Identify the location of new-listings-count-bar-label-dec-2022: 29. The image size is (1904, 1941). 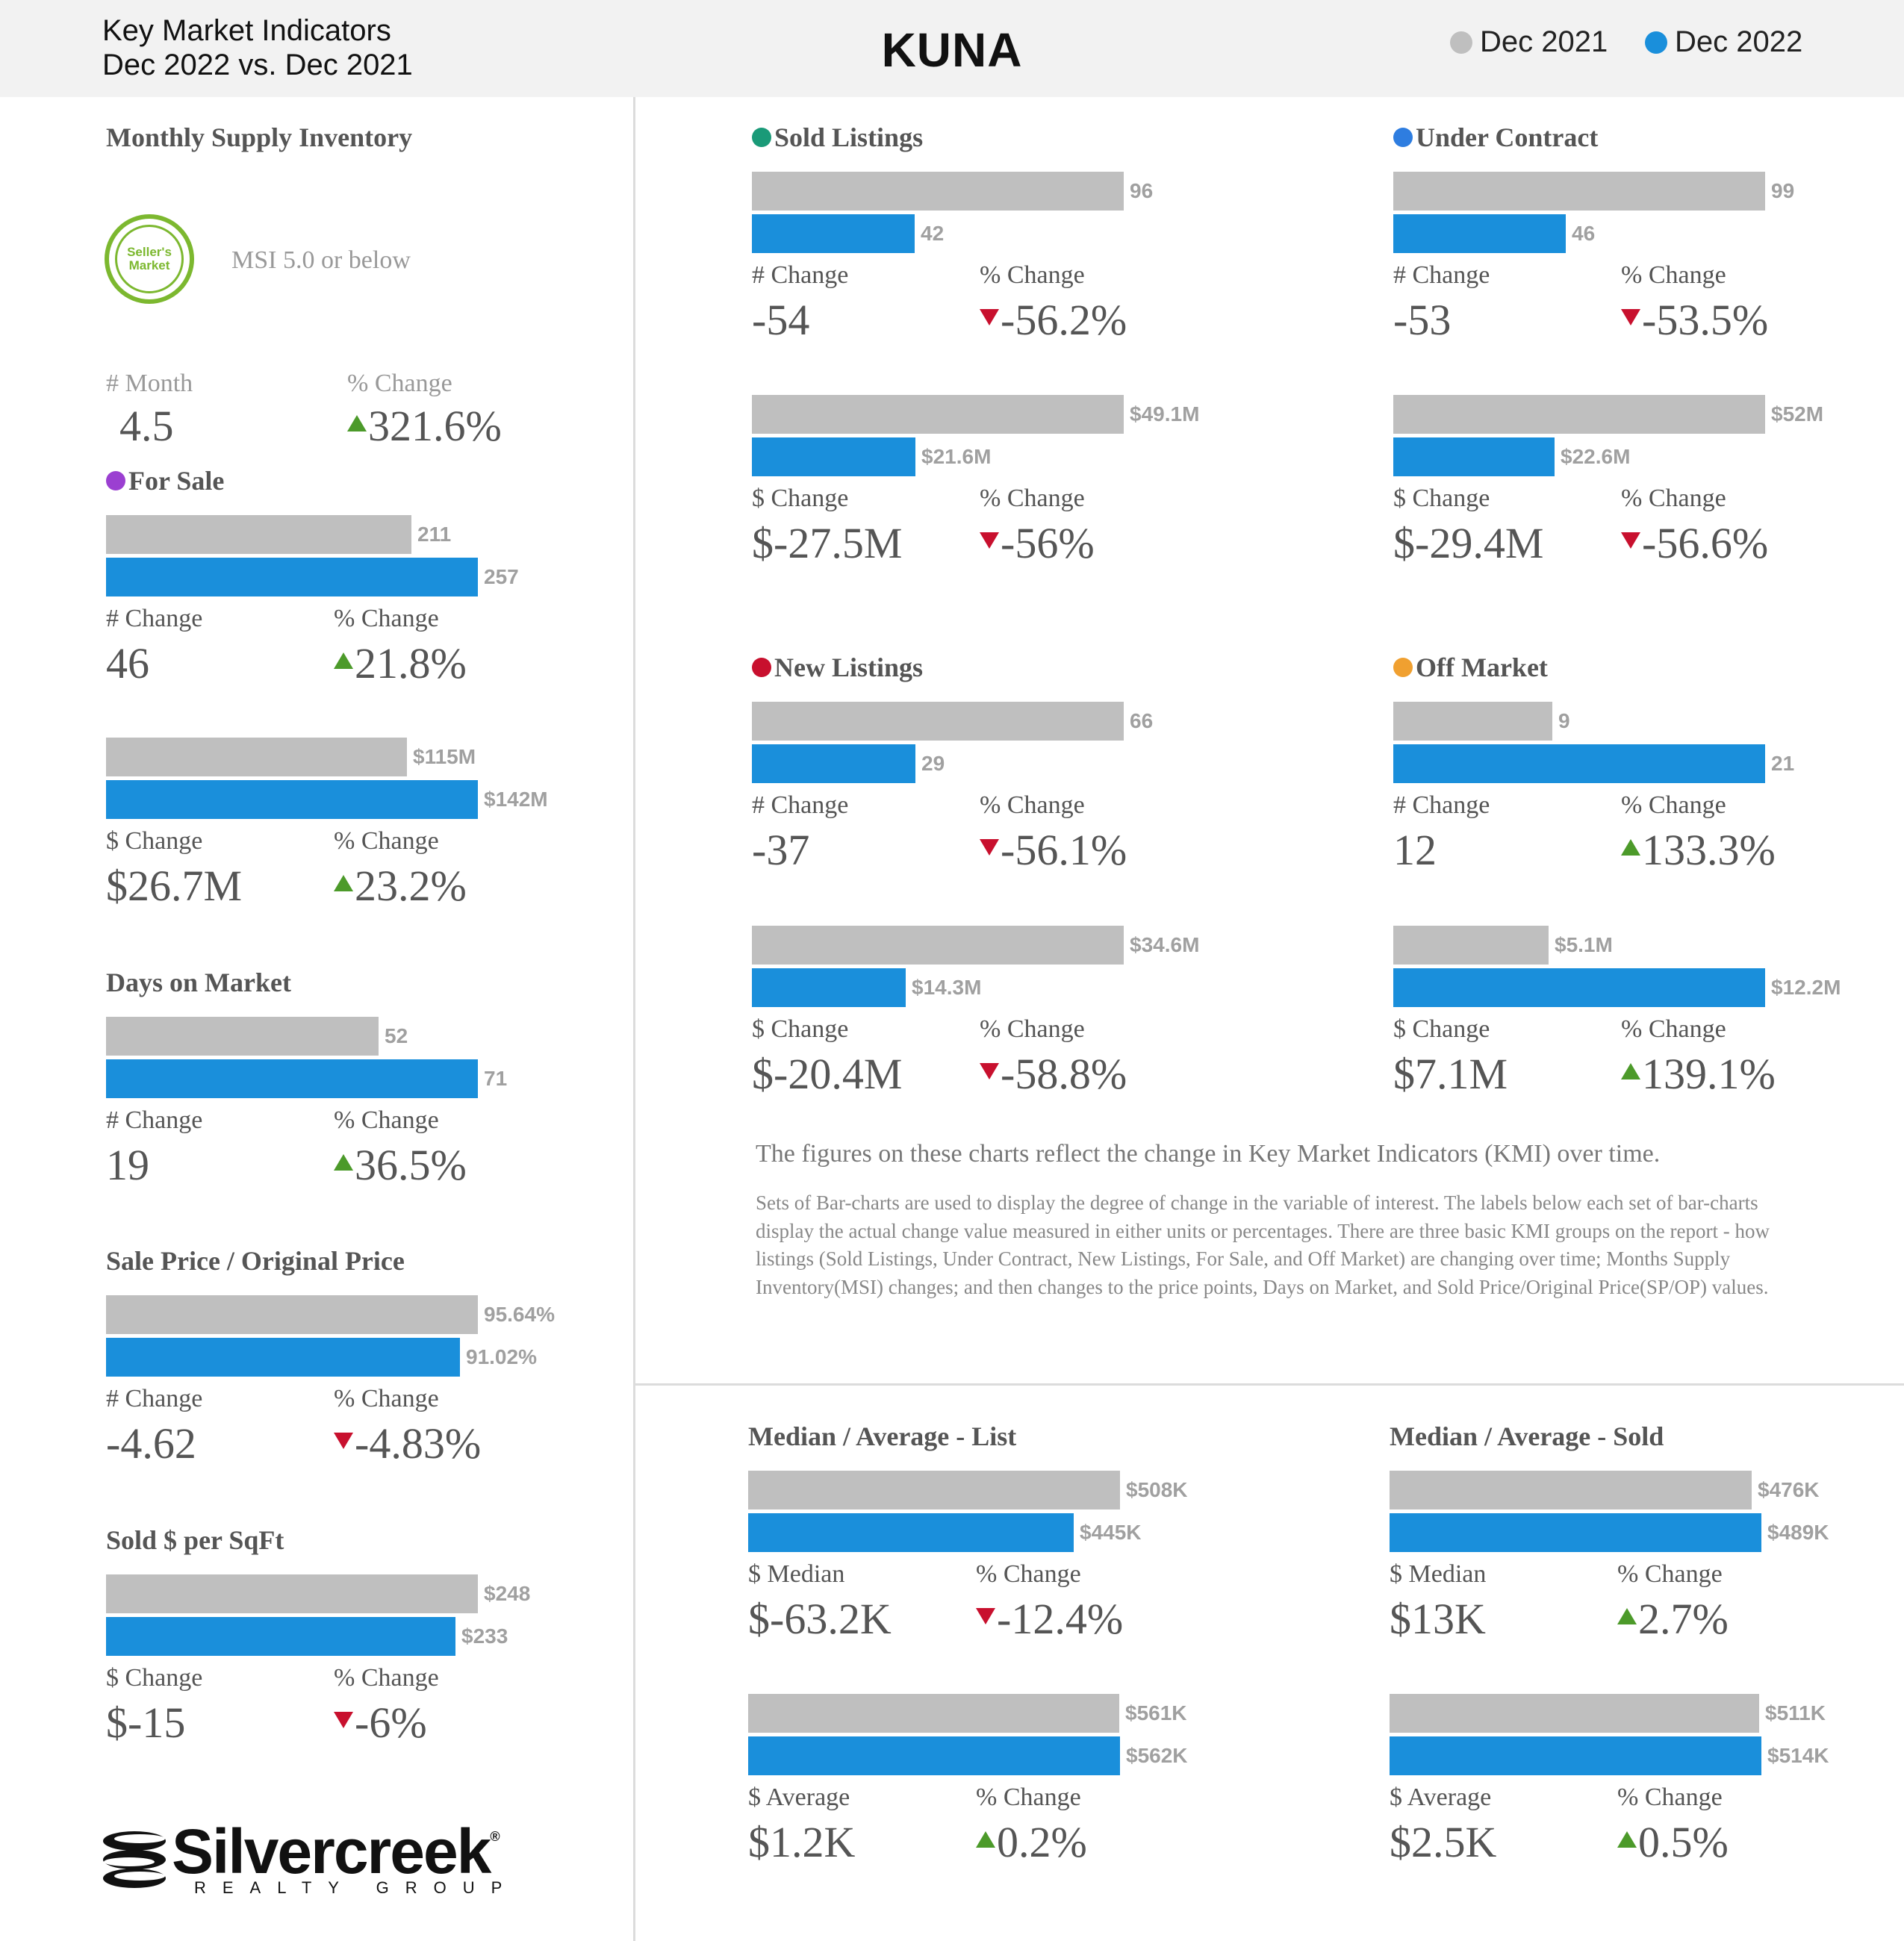
(933, 763).